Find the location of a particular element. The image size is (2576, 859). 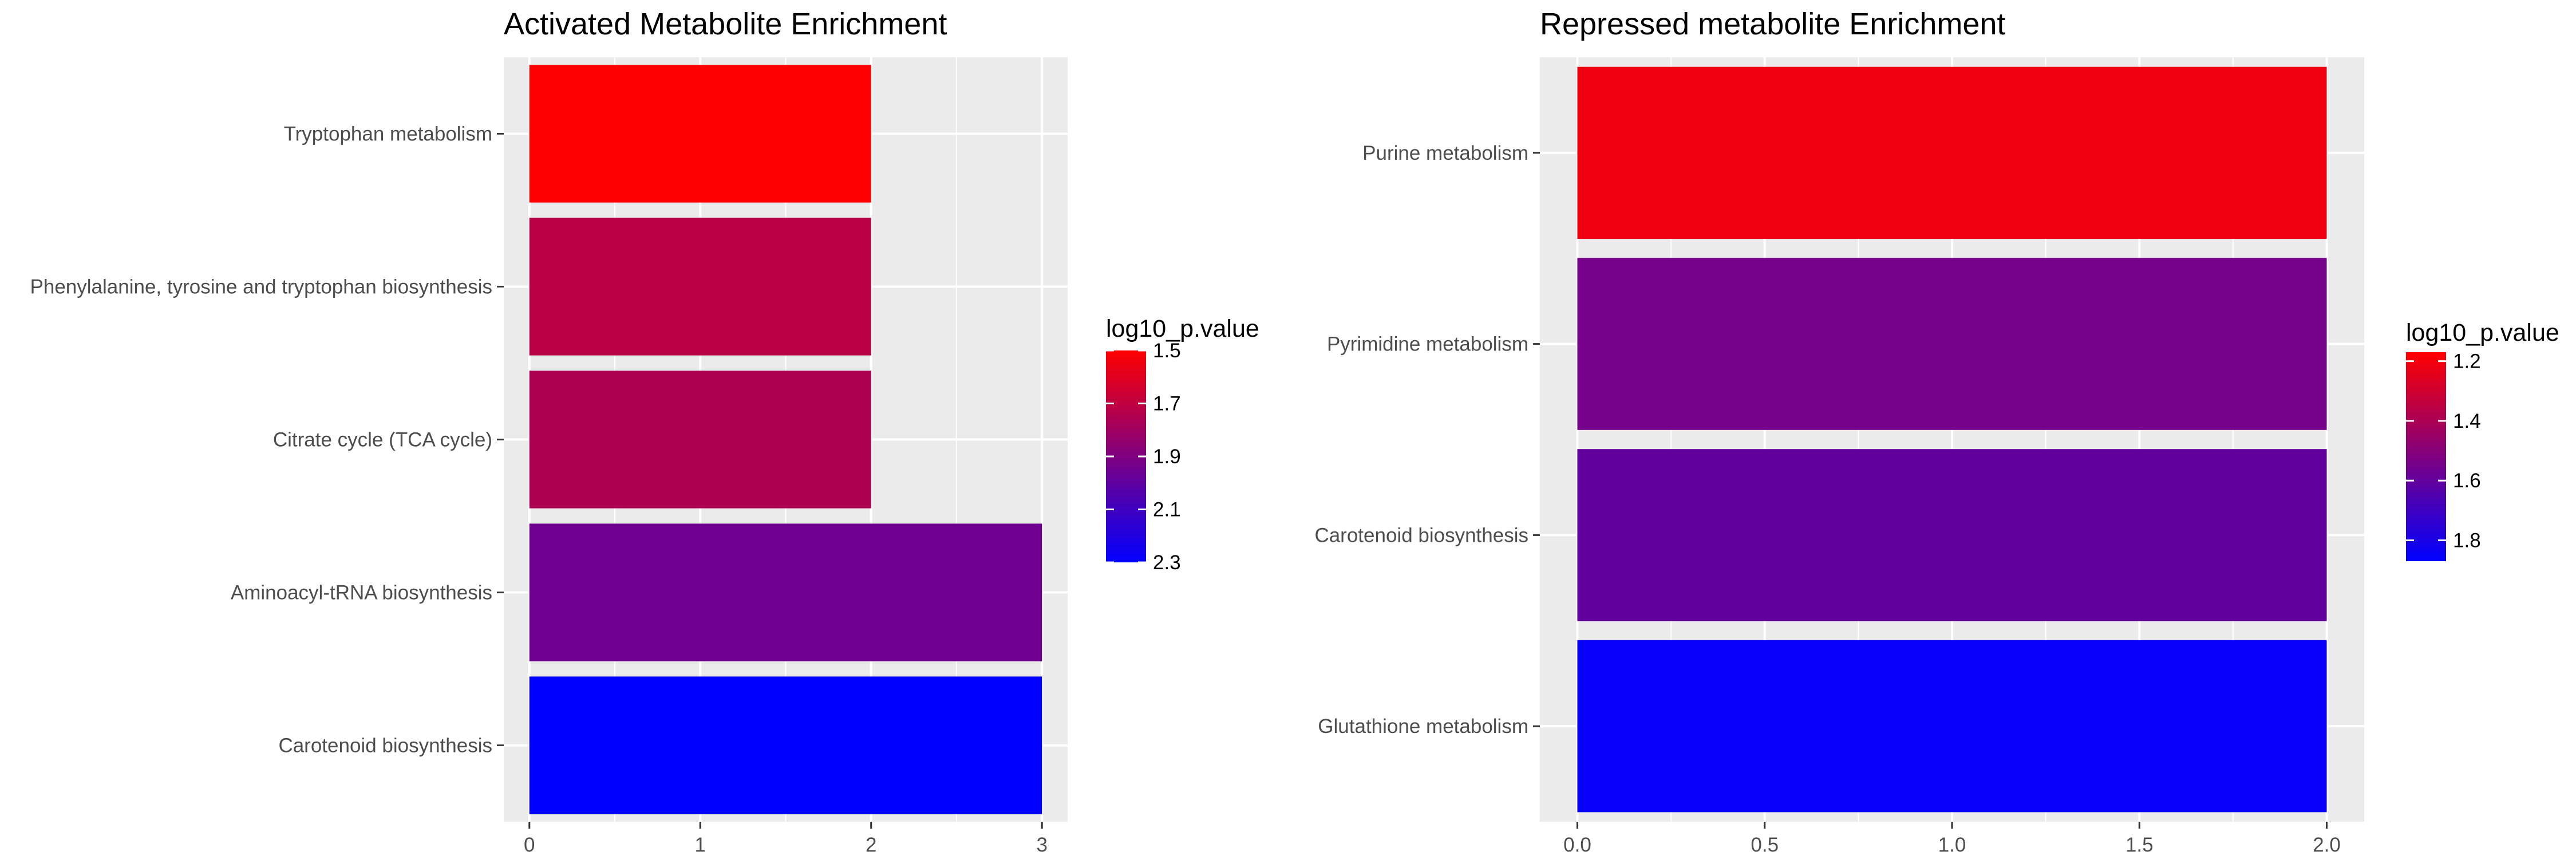

x-tick-label: 0.5 is located at coordinates (1765, 845).